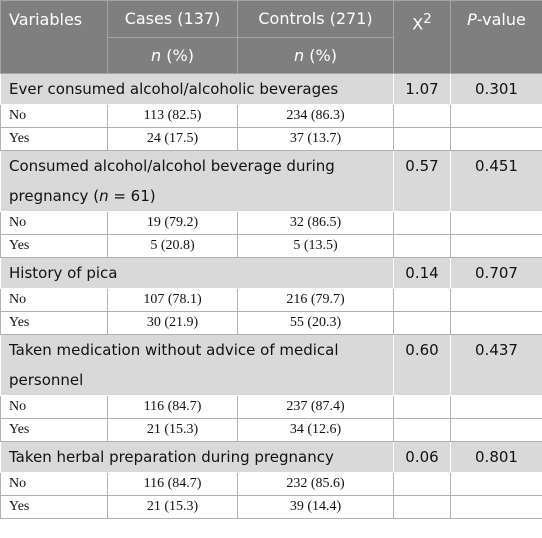 This screenshot has width=542, height=538. Describe the element at coordinates (271, 484) in the screenshot. I see `sub-row: No 116 (84.7) 232 (85.6)` at that location.